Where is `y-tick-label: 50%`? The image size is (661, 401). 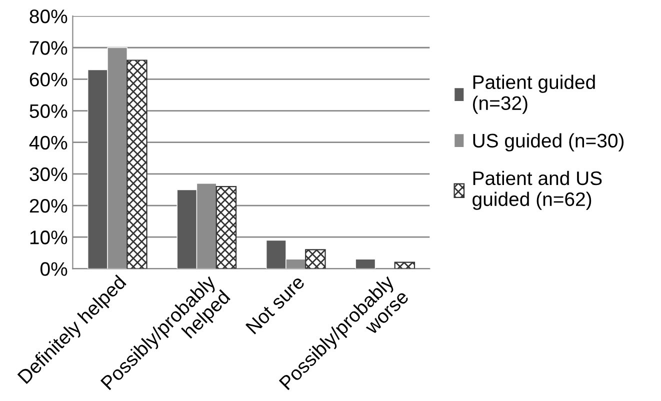
y-tick-label: 50% is located at coordinates (49, 111).